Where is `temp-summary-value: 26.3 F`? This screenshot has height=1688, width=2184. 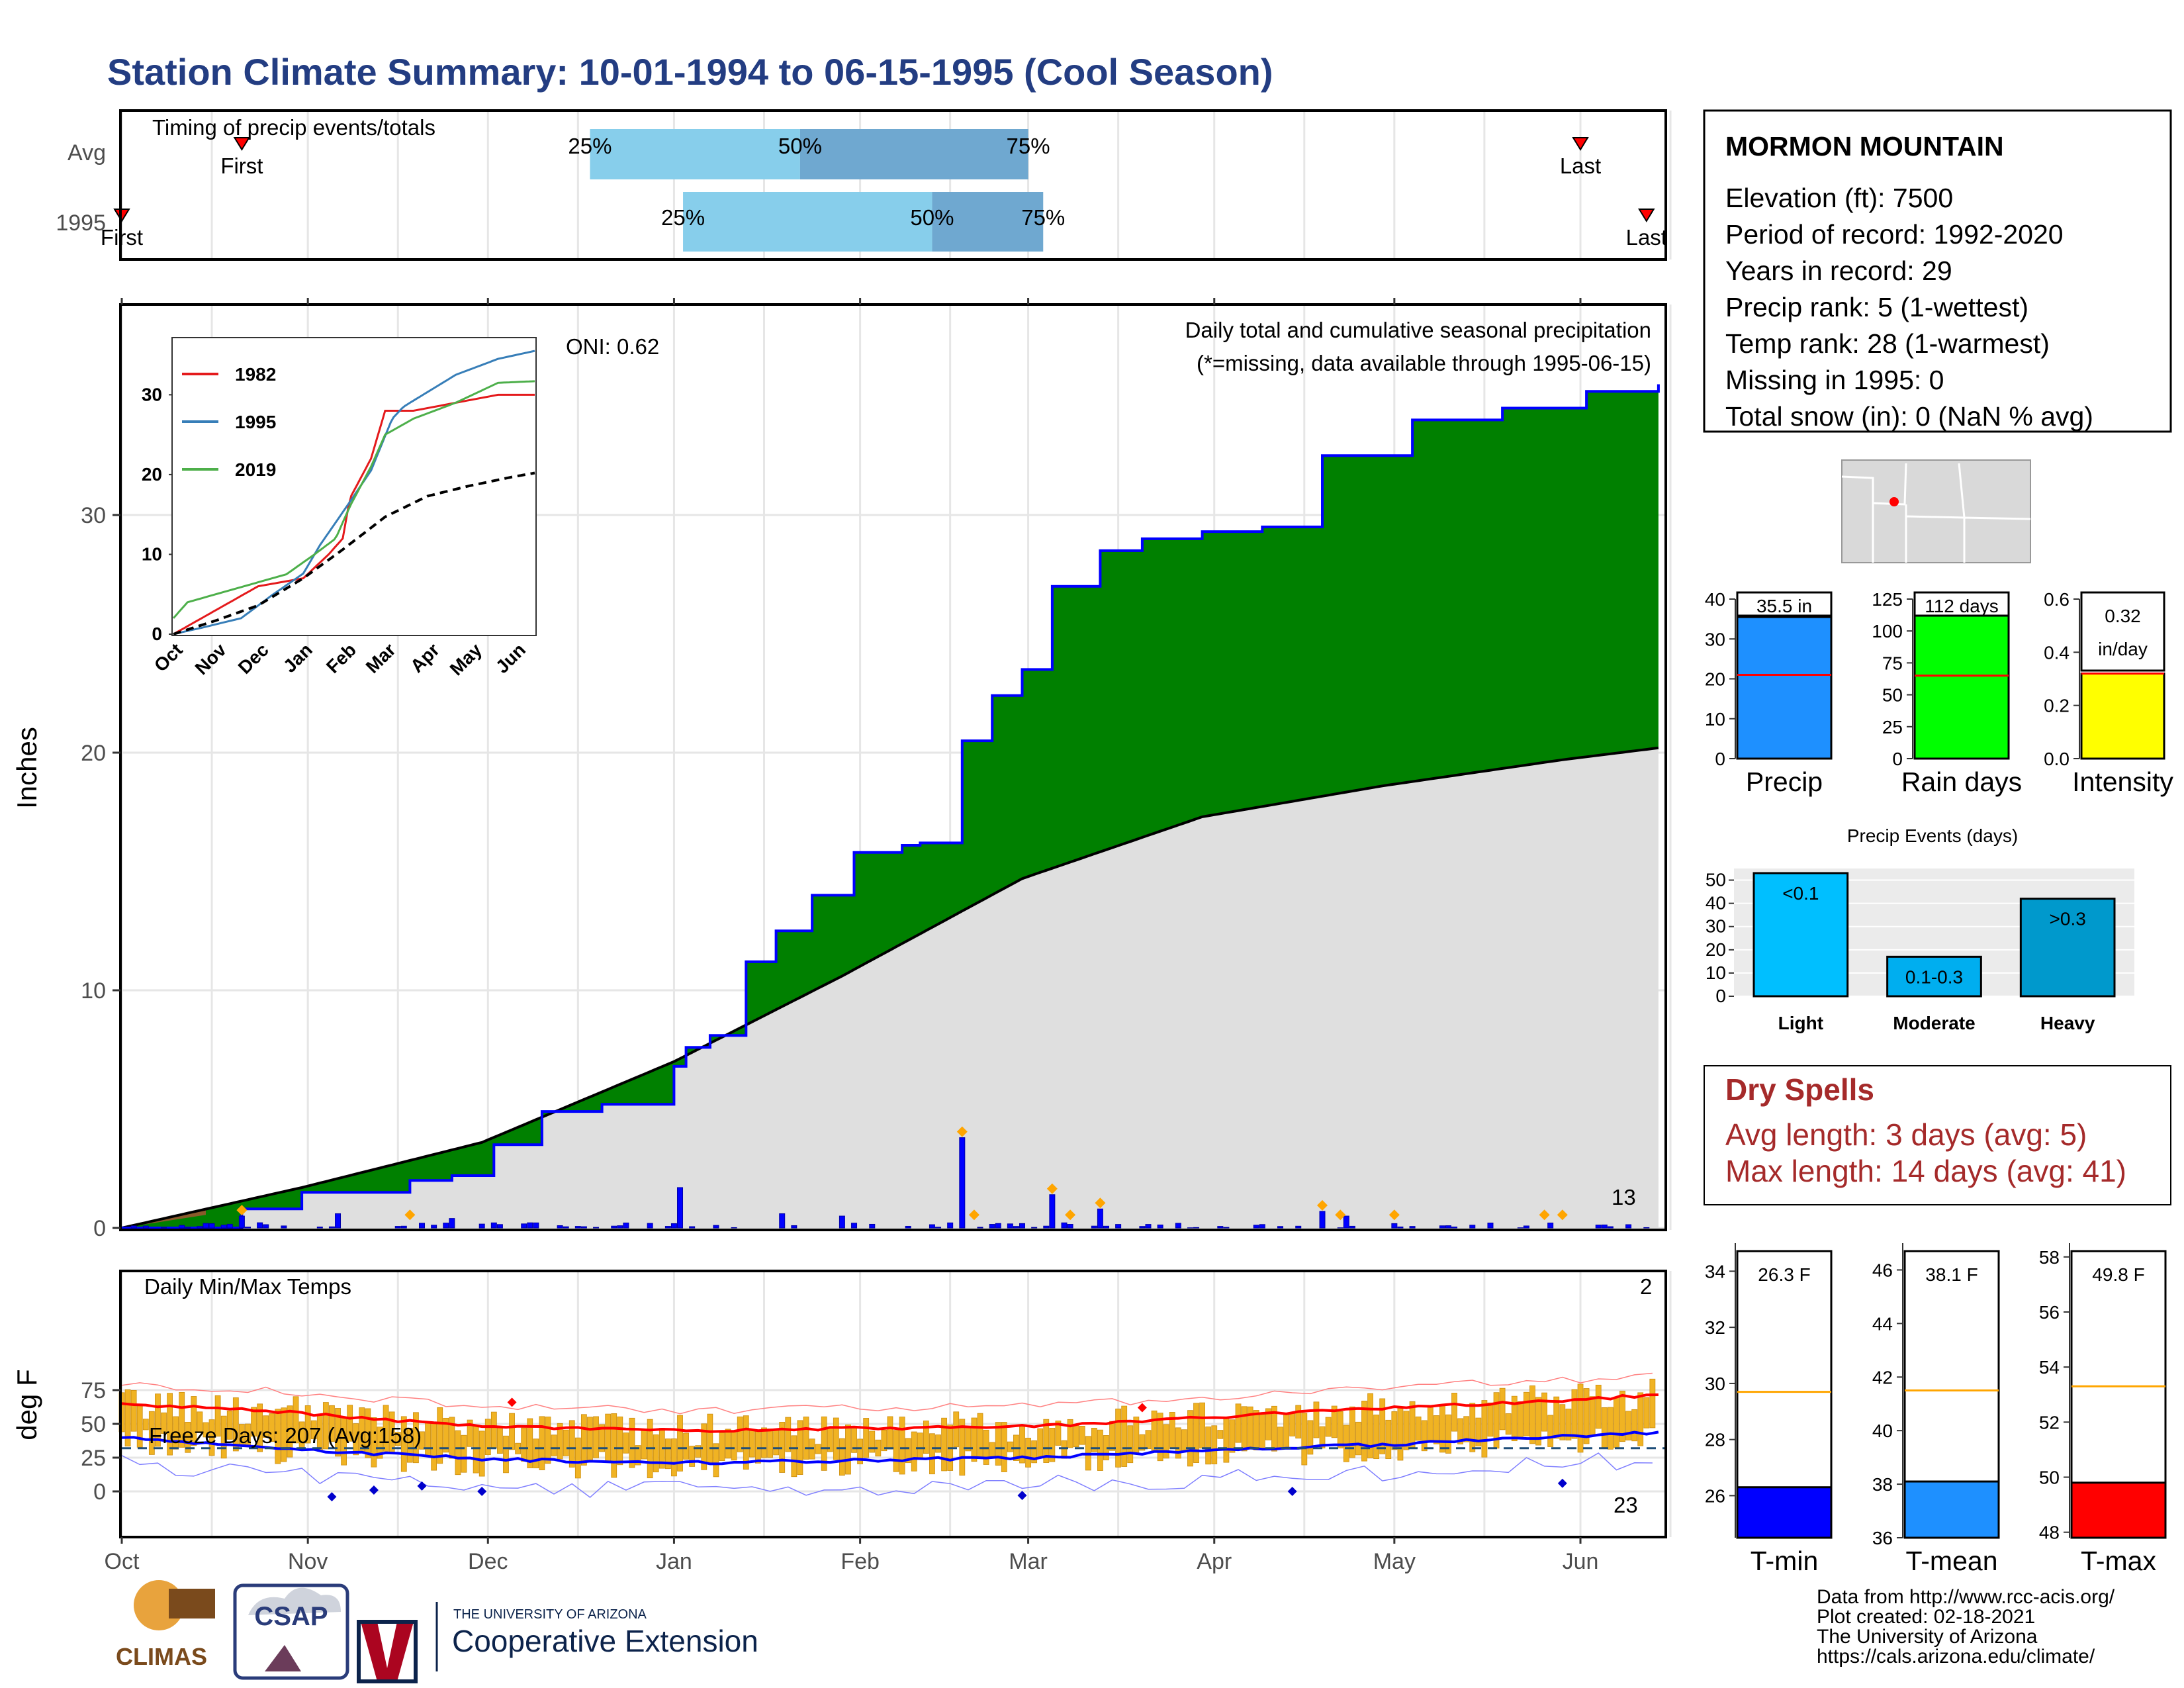
temp-summary-value: 26.3 F is located at coordinates (1784, 1274).